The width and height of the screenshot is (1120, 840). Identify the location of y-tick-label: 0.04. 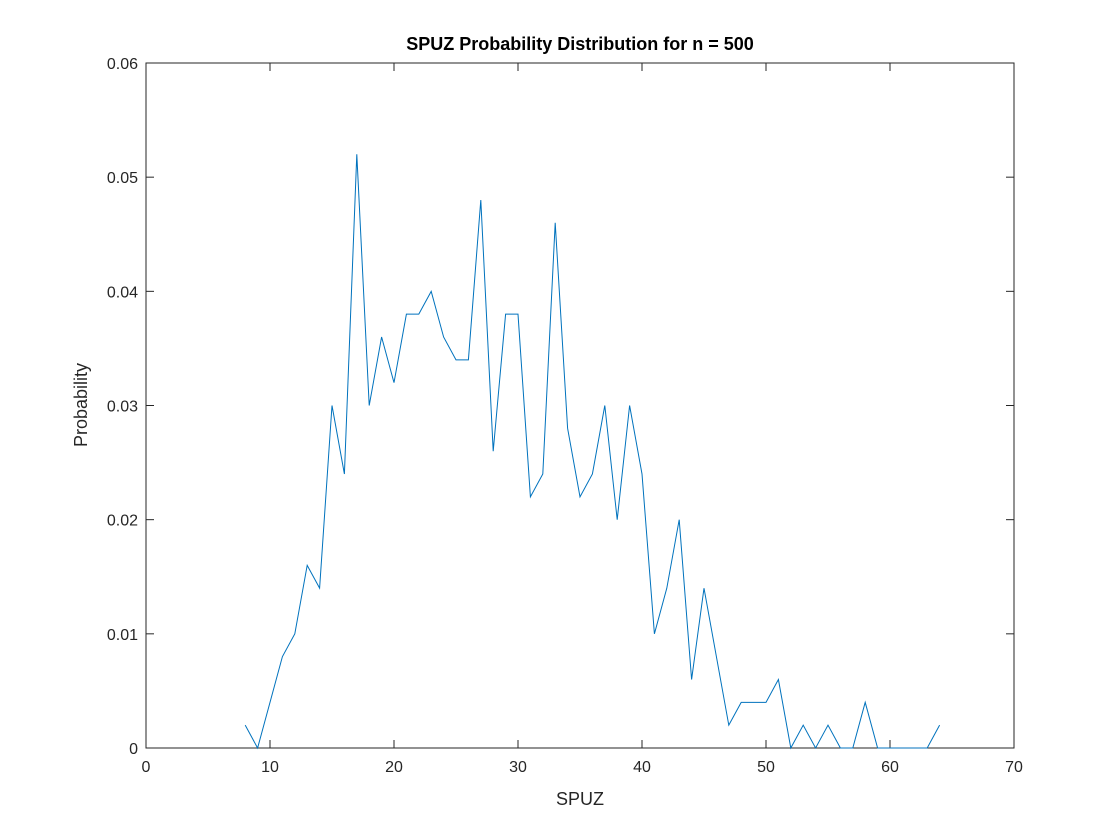
(122, 292).